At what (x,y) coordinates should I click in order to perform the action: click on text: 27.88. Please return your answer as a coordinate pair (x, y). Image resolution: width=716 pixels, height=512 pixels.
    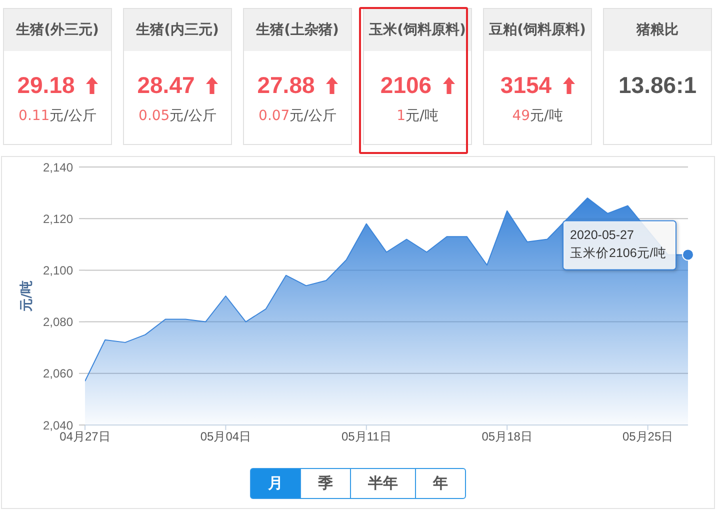
    Looking at the image, I should click on (286, 85).